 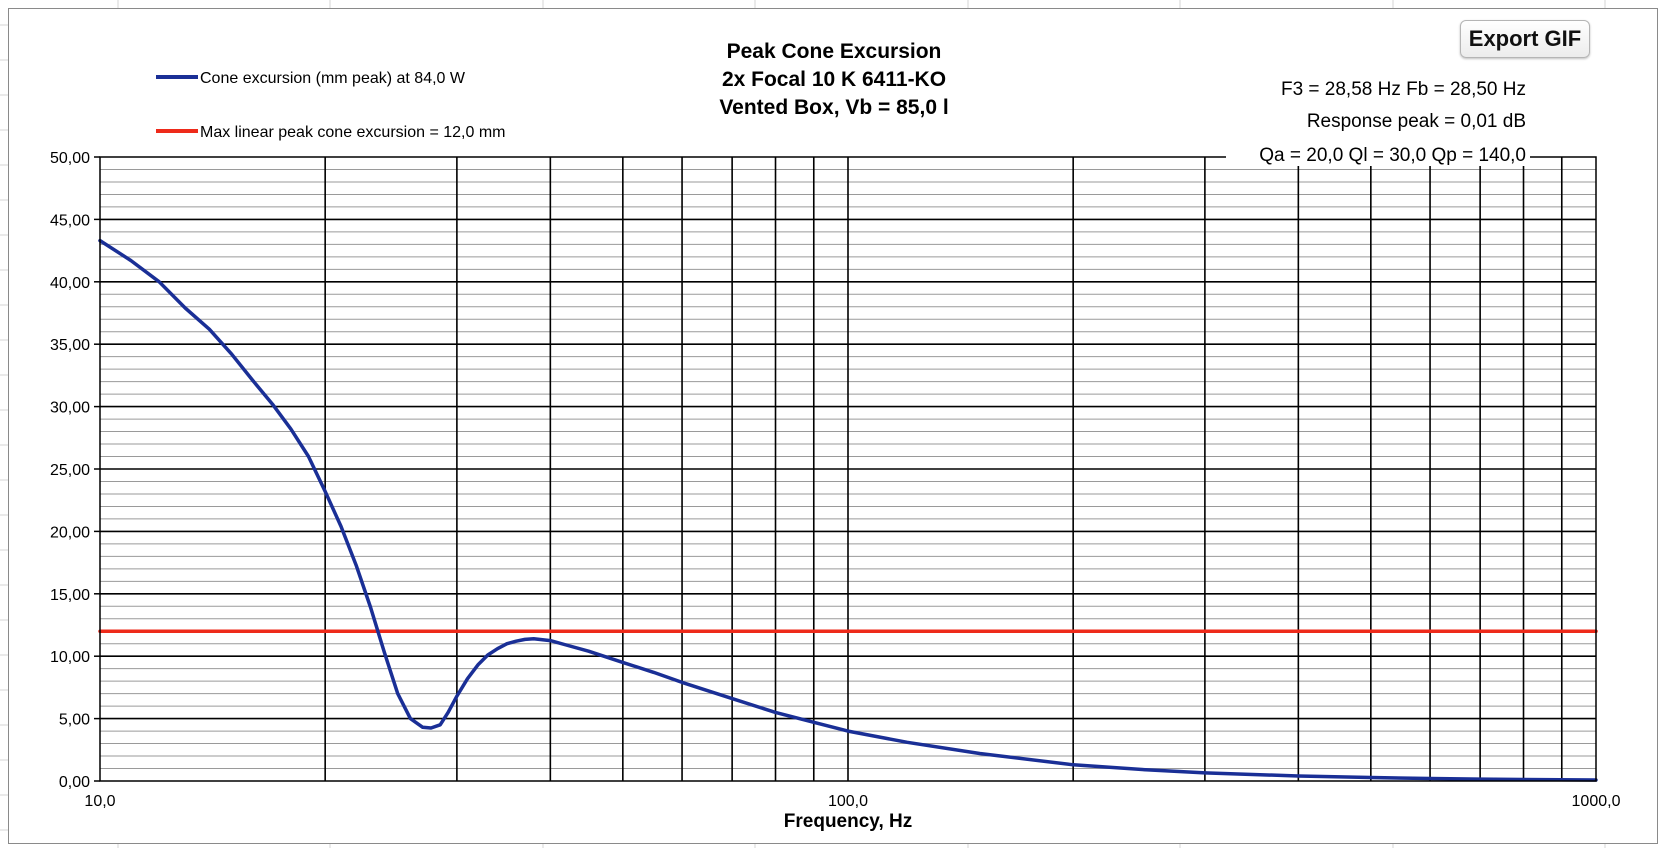 I want to click on chart-title-line-3: Vented Box, Vb = 85,0 l, so click(x=833, y=107).